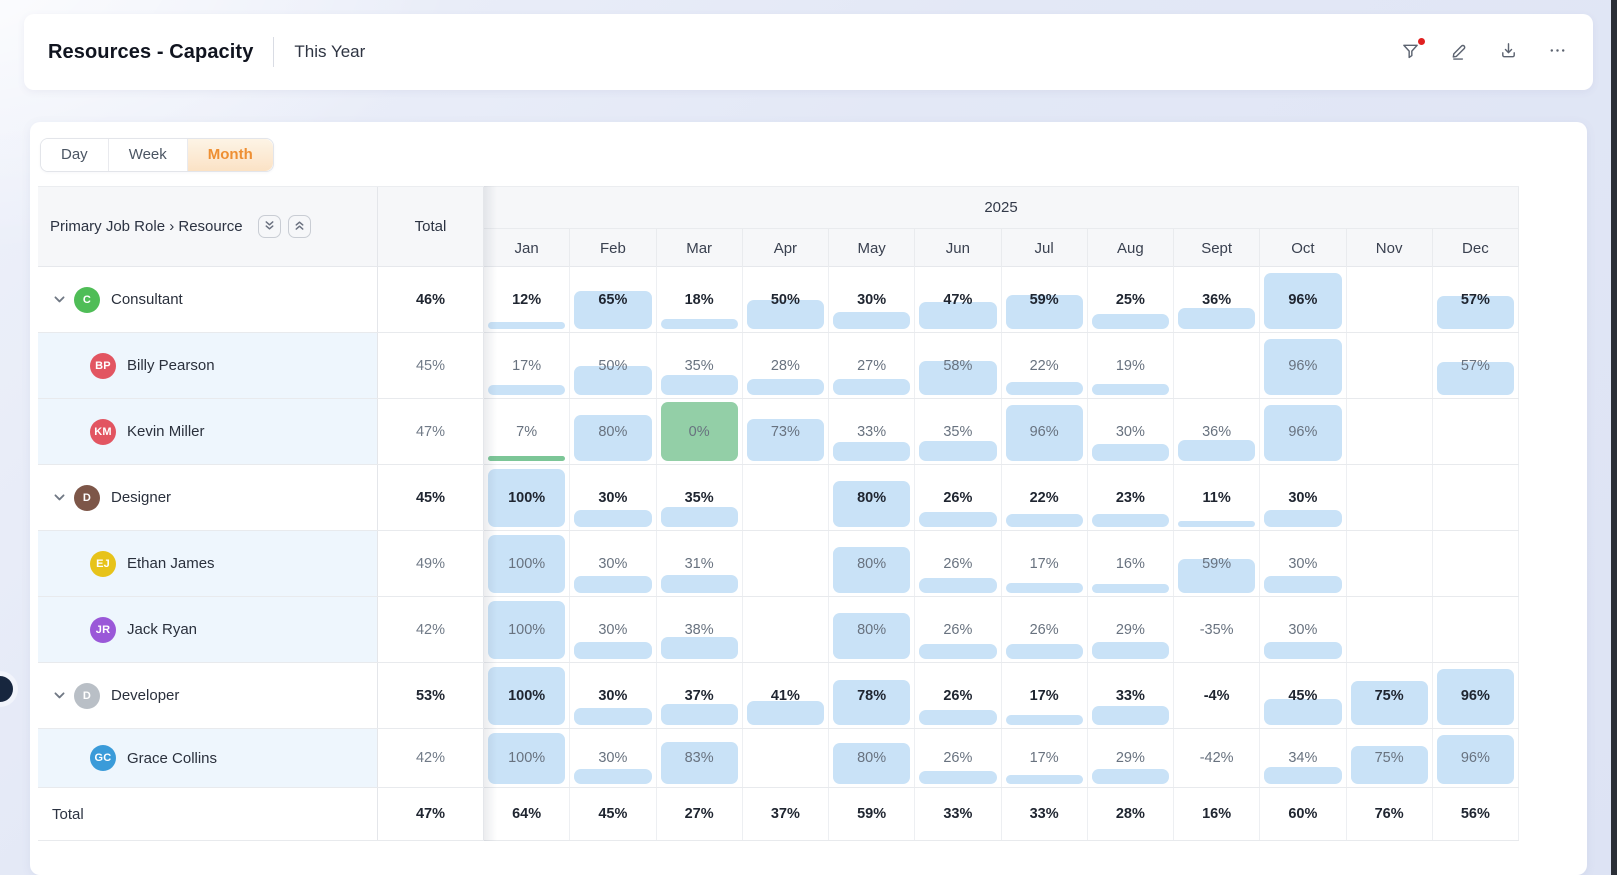 Image resolution: width=1617 pixels, height=875 pixels. Describe the element at coordinates (1459, 52) in the screenshot. I see `edit-button` at that location.